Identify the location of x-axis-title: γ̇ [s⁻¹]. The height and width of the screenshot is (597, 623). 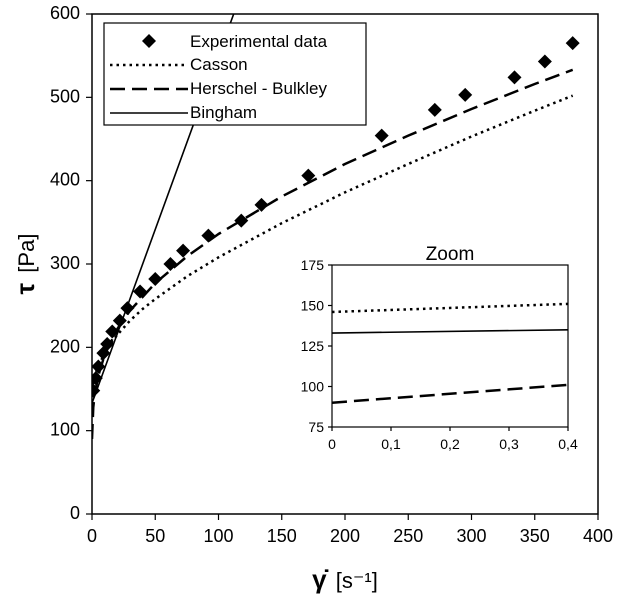
(345, 579).